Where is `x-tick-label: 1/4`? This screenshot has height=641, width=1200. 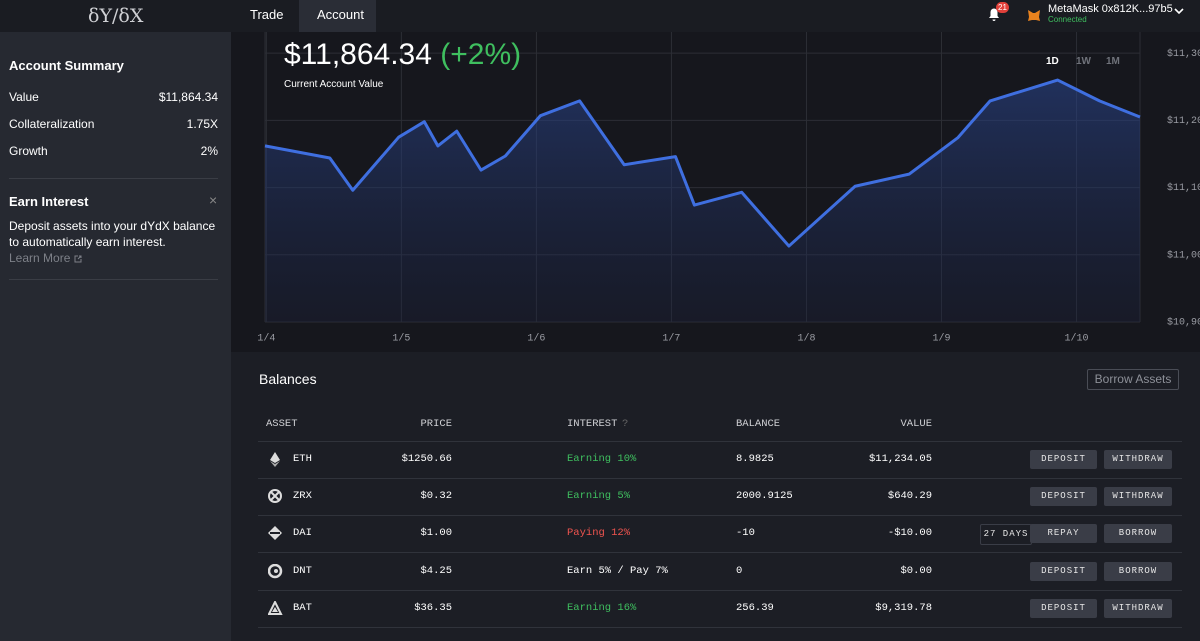 x-tick-label: 1/4 is located at coordinates (266, 339).